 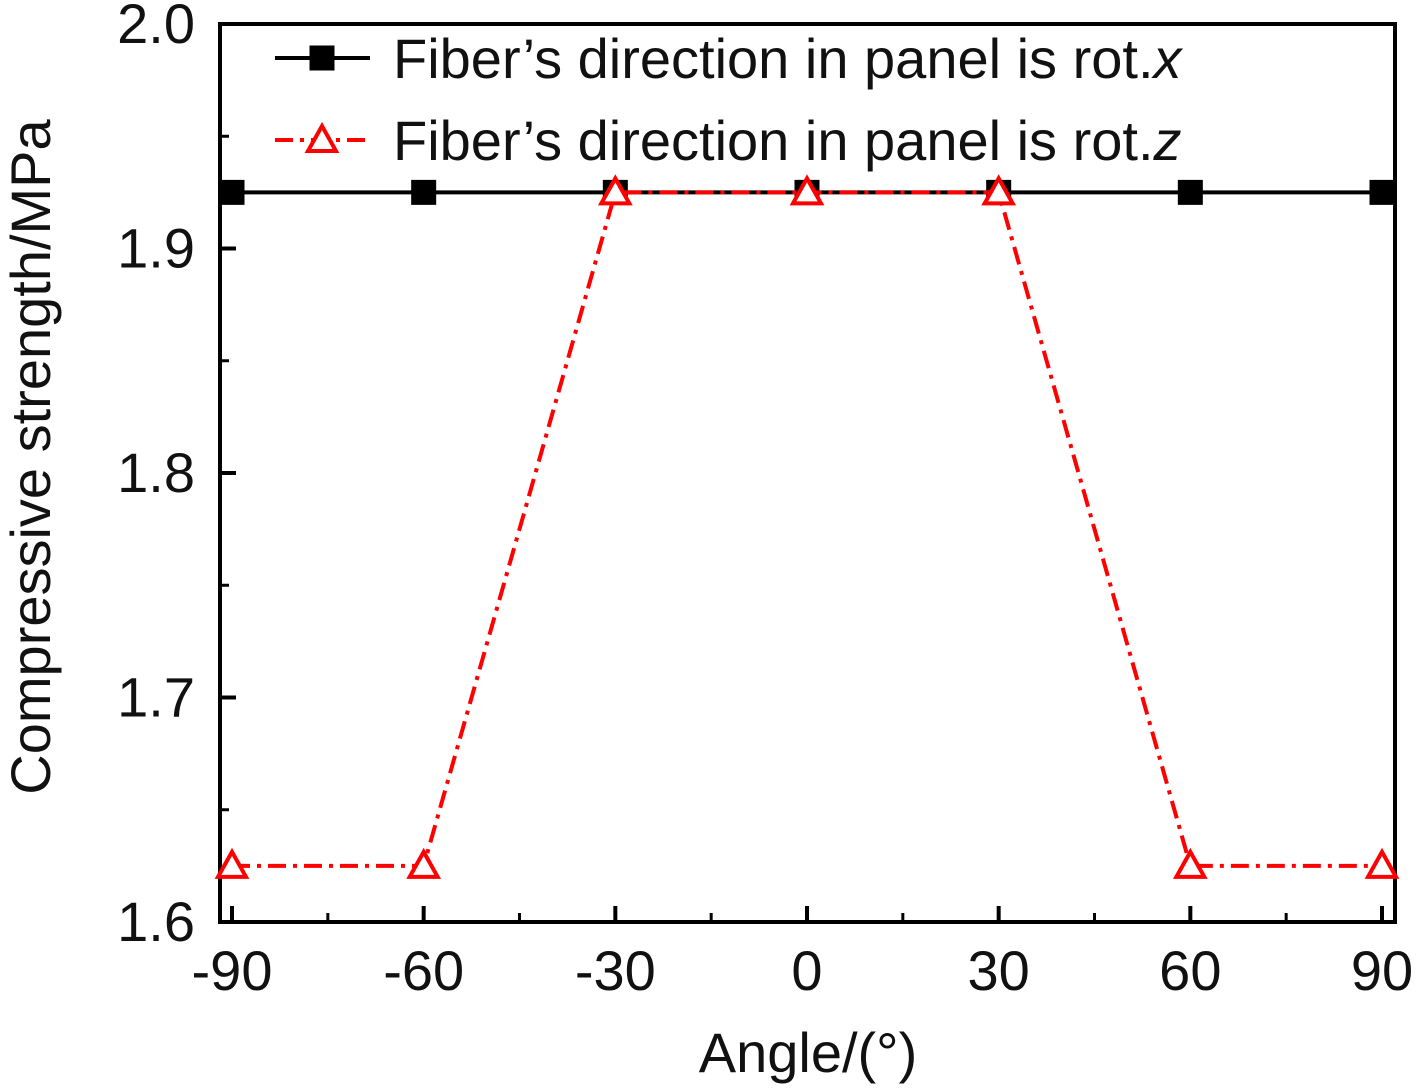 I want to click on y-tick-label: 1.7, so click(x=156, y=697).